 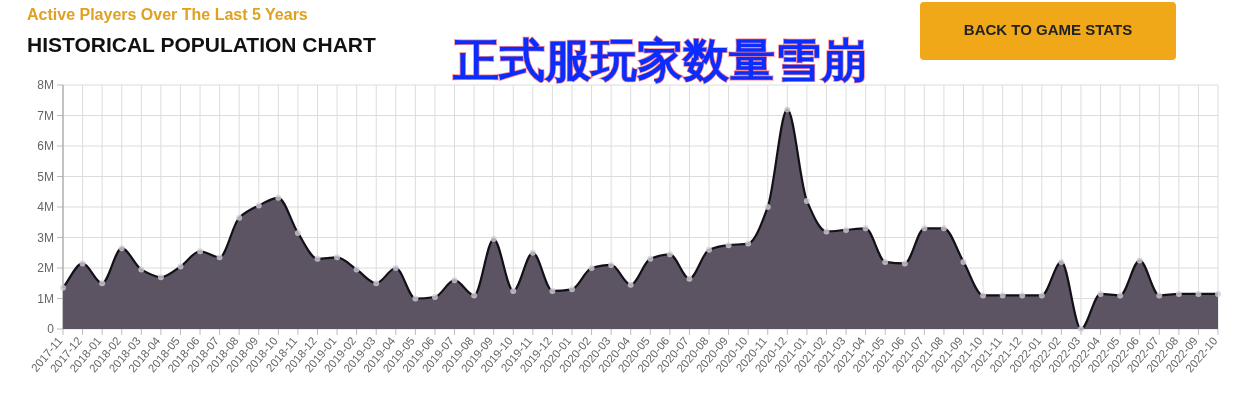 I want to click on subtitle: Active Players Over The Last 5 Years, so click(x=167, y=14).